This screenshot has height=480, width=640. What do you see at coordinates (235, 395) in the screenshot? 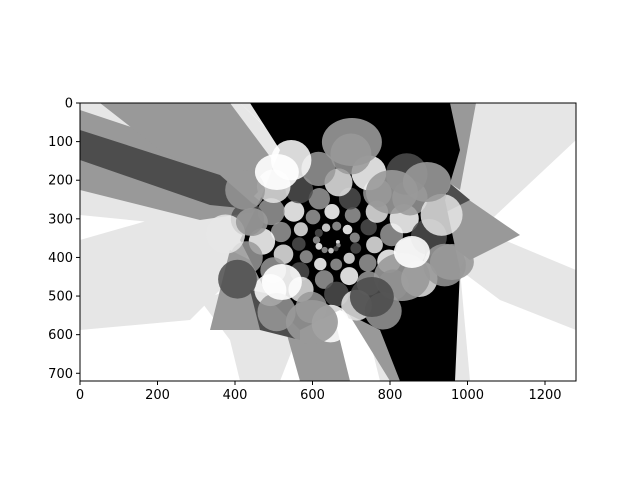
I see `x-tick-label: 400` at bounding box center [235, 395].